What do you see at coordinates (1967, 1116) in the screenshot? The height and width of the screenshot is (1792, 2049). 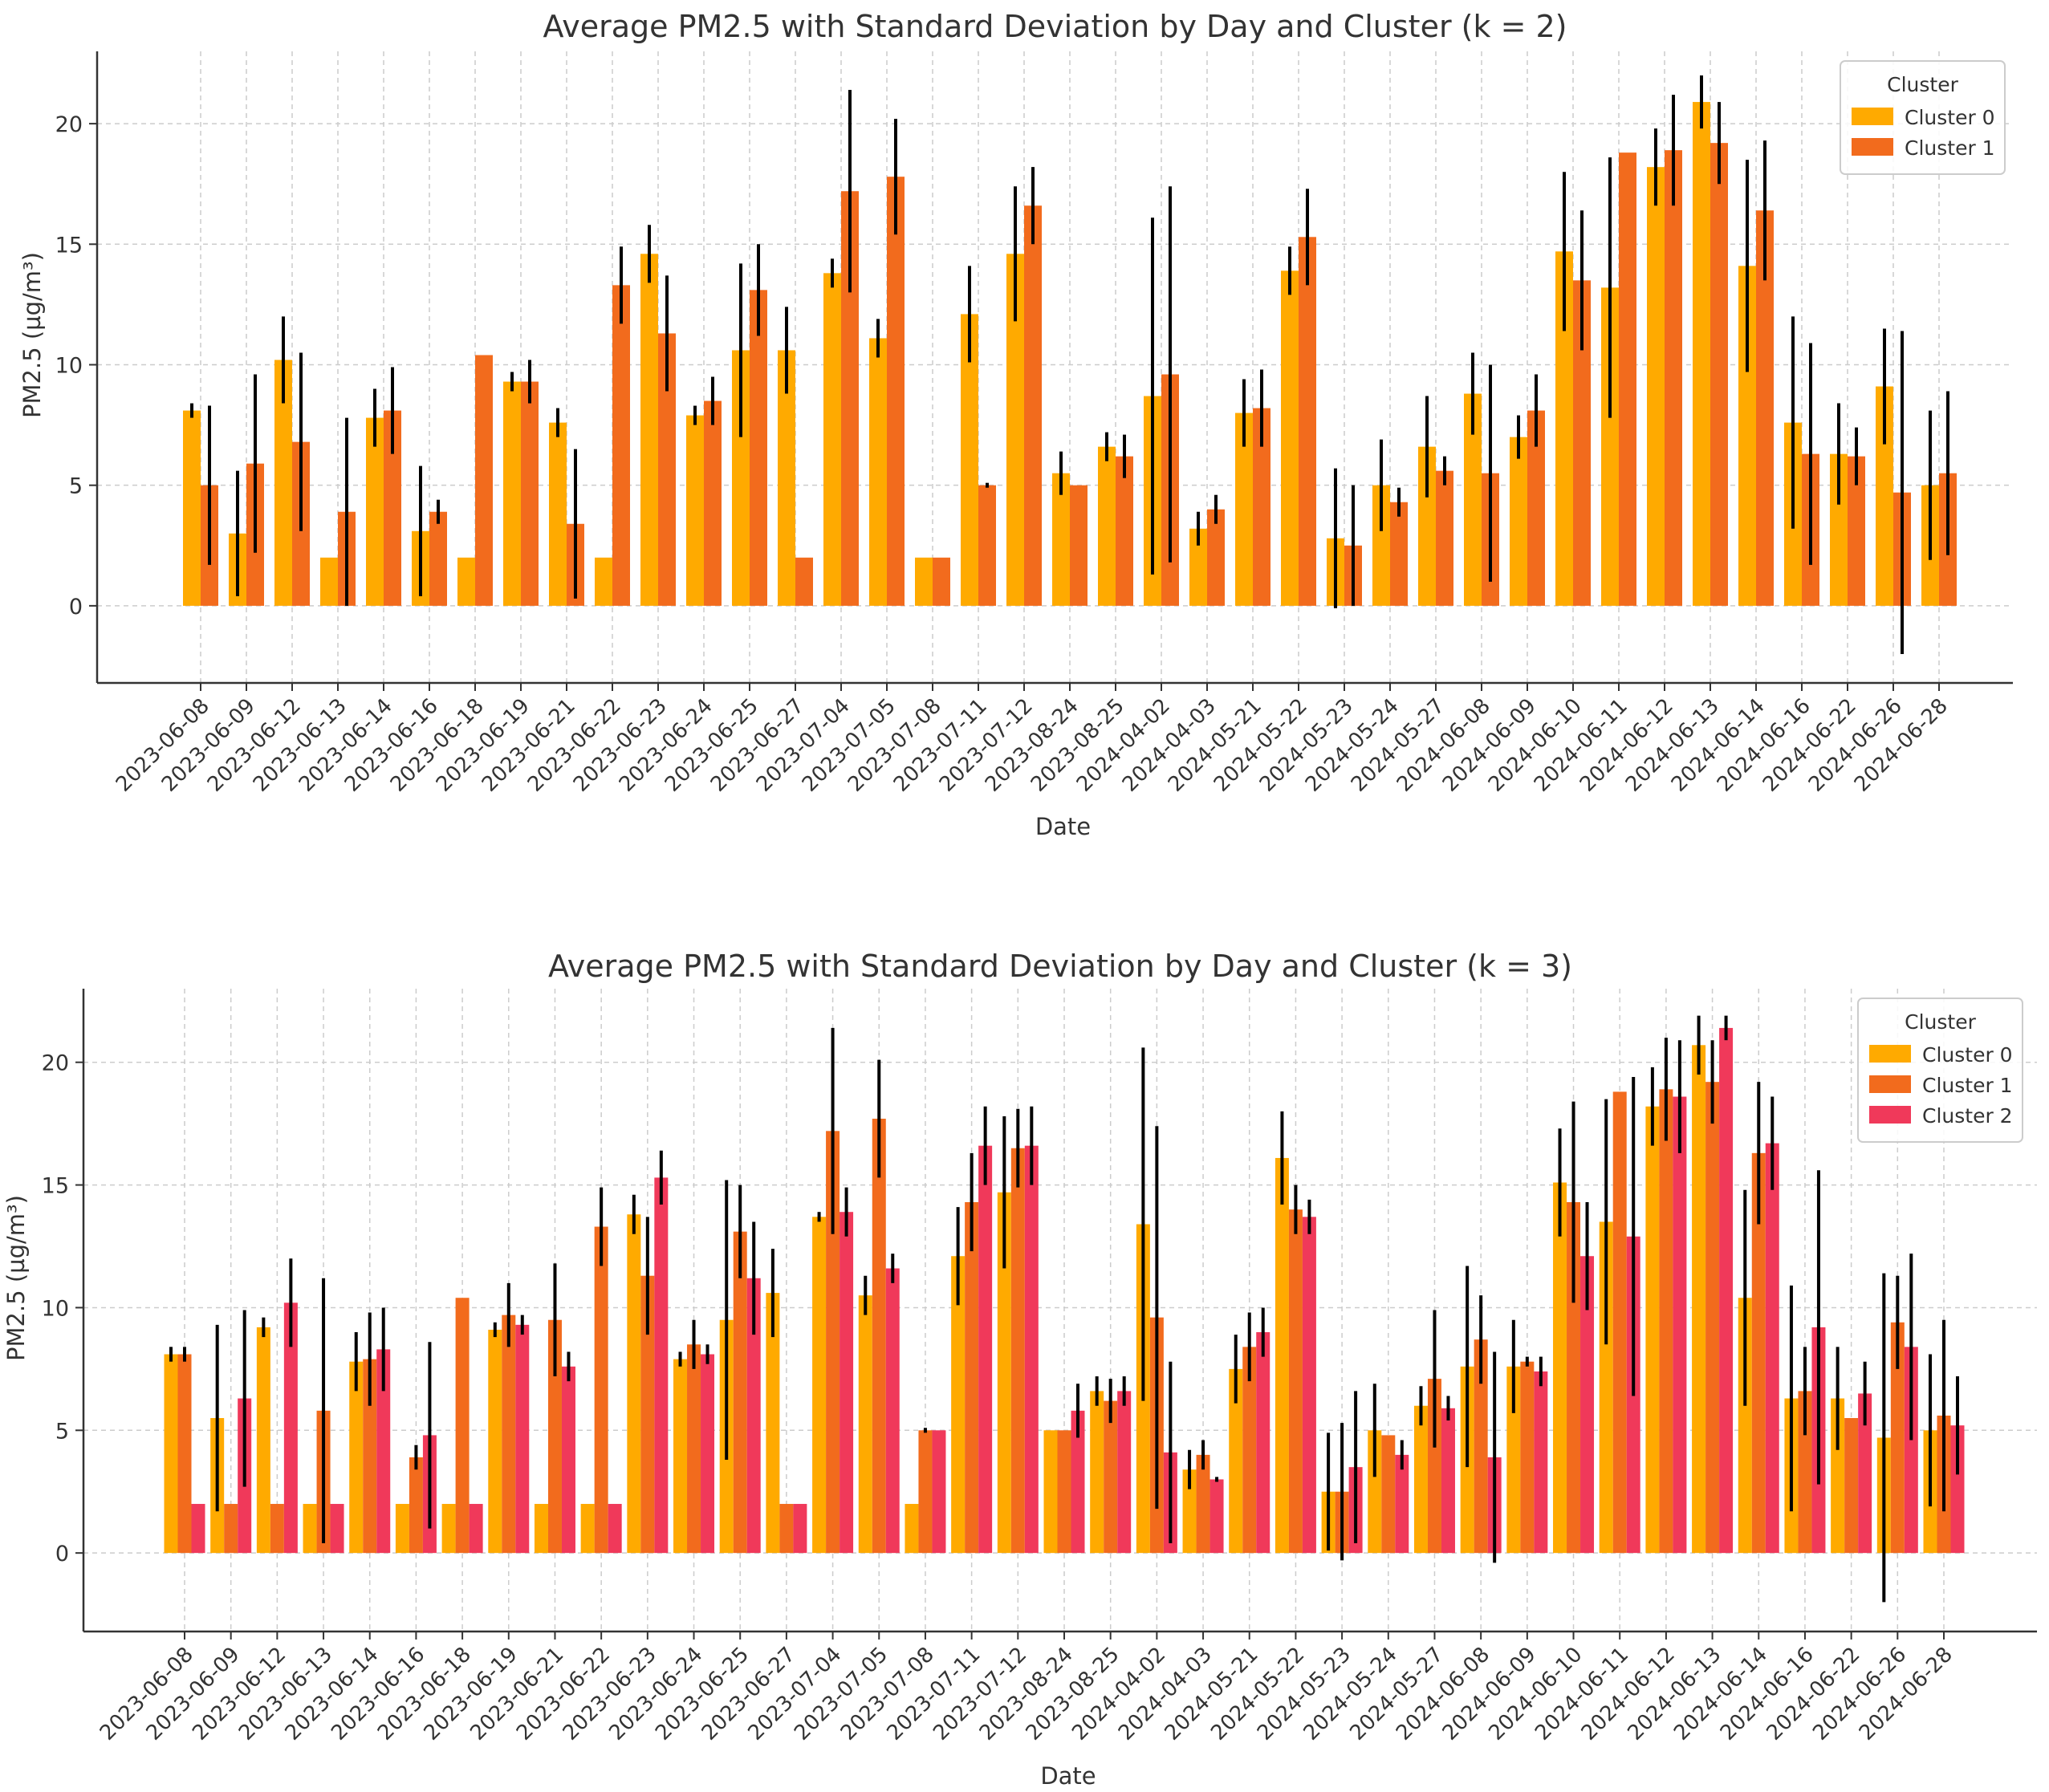 I see `legend-entry: Cluster 2` at bounding box center [1967, 1116].